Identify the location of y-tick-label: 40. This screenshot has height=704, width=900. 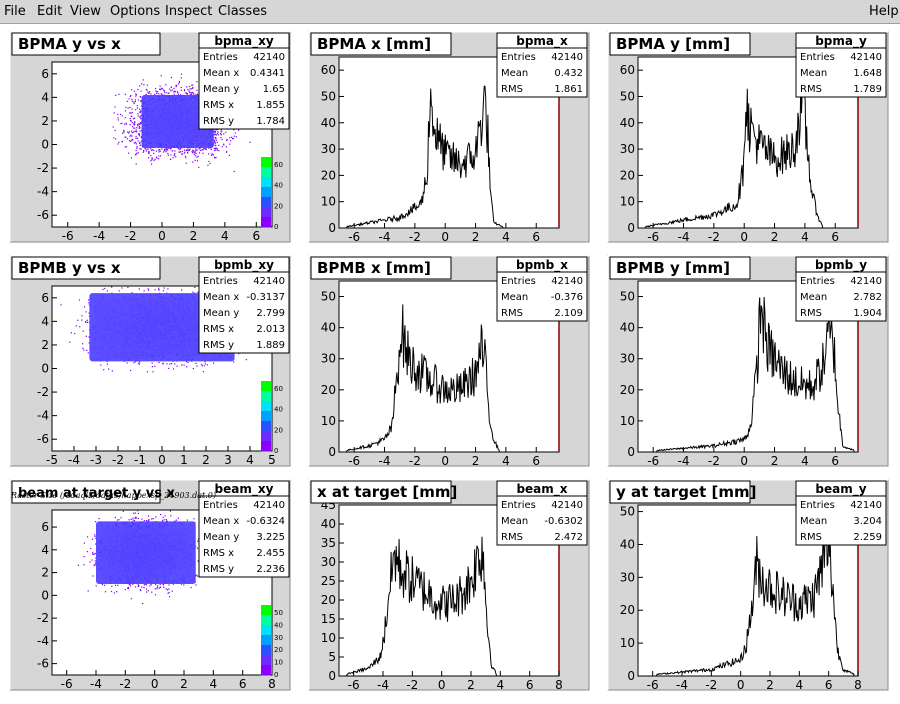
(627, 123).